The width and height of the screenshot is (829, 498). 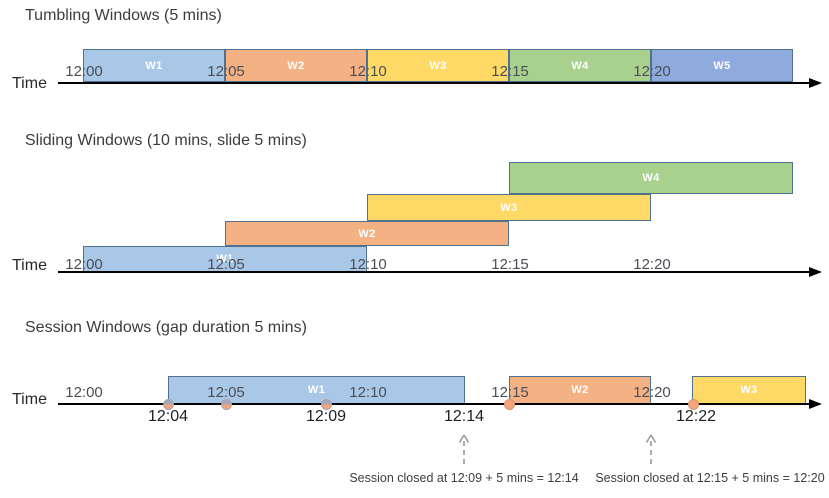 What do you see at coordinates (434, 83) in the screenshot?
I see `tumbling-time-axis` at bounding box center [434, 83].